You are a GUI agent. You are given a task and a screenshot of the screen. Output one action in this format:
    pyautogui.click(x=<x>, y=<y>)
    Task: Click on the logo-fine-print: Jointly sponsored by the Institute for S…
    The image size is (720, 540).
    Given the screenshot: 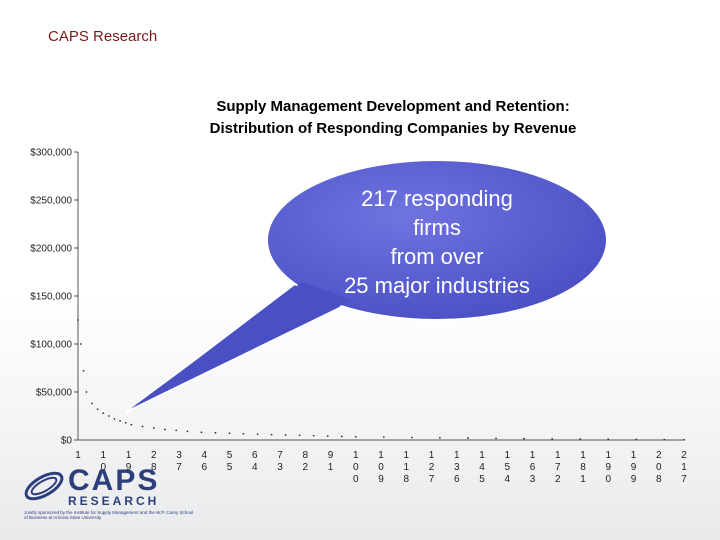 What is the action you would take?
    pyautogui.click(x=109, y=515)
    